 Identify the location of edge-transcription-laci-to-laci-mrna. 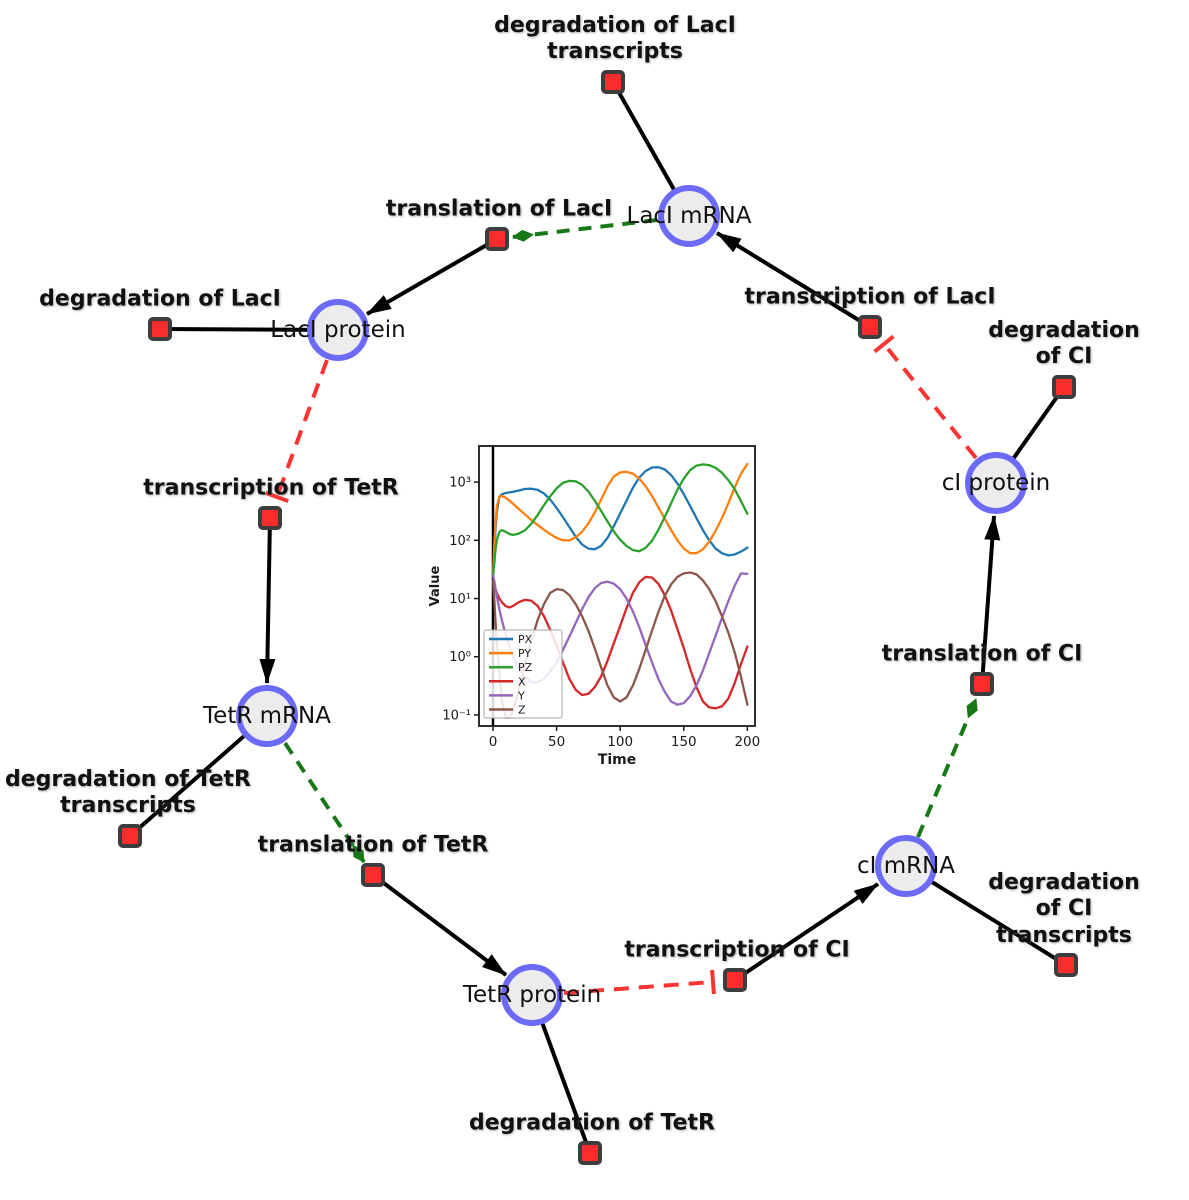
(793, 280).